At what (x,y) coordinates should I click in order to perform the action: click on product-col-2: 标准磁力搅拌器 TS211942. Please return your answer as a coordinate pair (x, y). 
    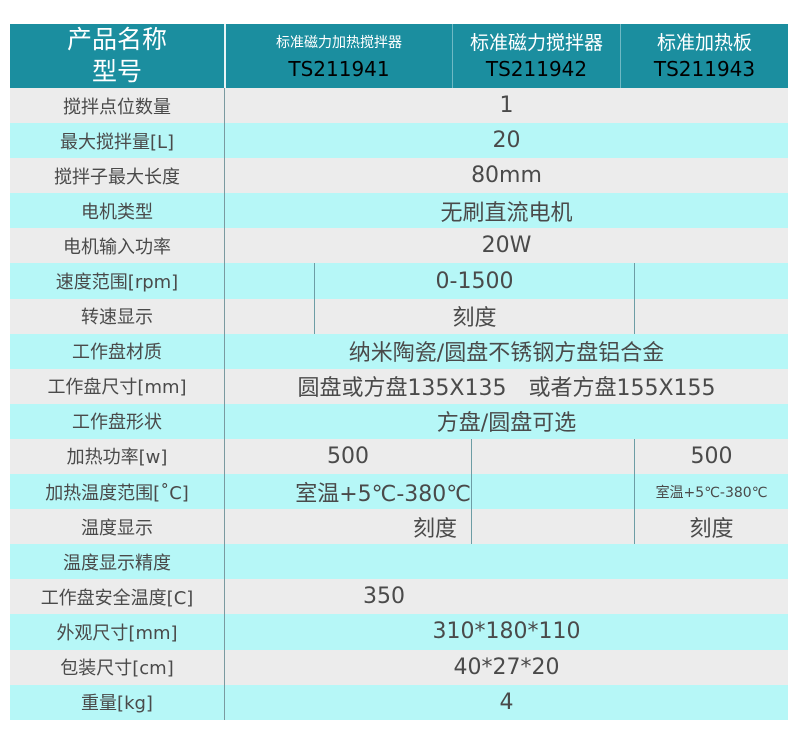
    Looking at the image, I should click on (537, 56).